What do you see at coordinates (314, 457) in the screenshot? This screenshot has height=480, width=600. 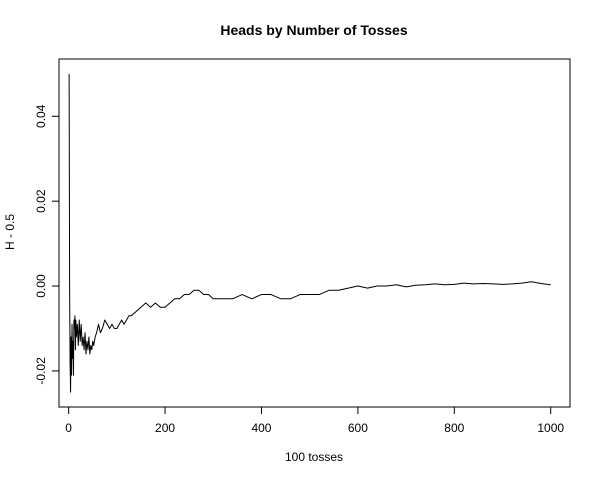 I see `x-axis-label: 100 tosses` at bounding box center [314, 457].